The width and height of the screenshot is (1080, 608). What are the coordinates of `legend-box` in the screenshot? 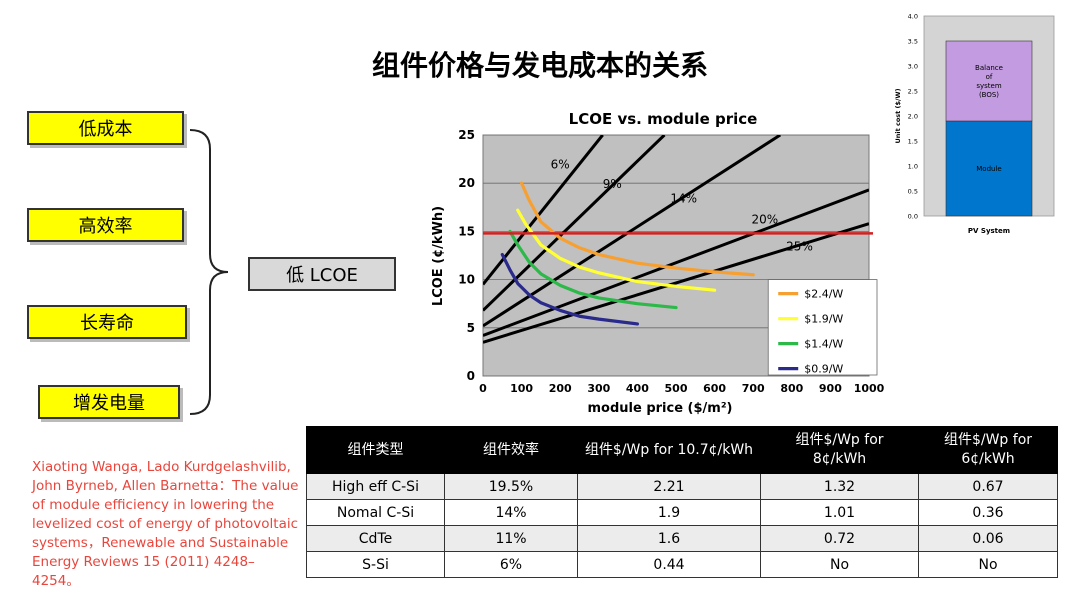 It's located at (822, 327).